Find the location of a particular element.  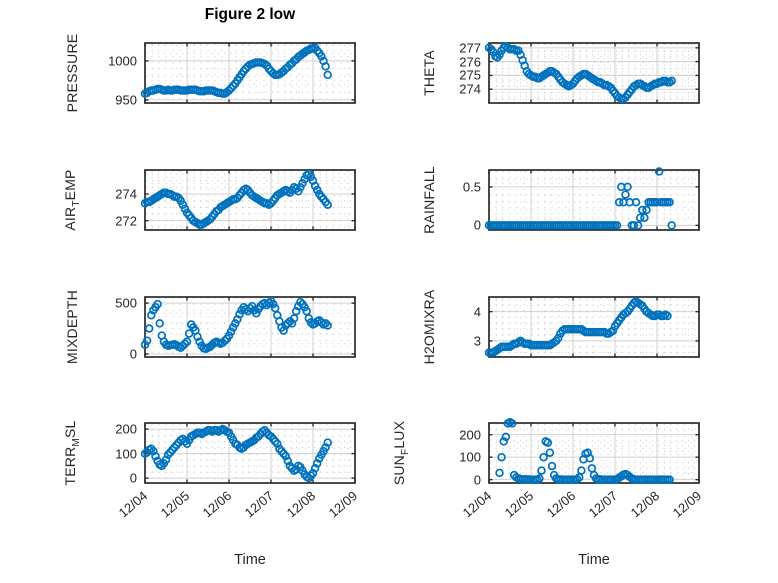

y-tick-label: 276 is located at coordinates (470, 62).